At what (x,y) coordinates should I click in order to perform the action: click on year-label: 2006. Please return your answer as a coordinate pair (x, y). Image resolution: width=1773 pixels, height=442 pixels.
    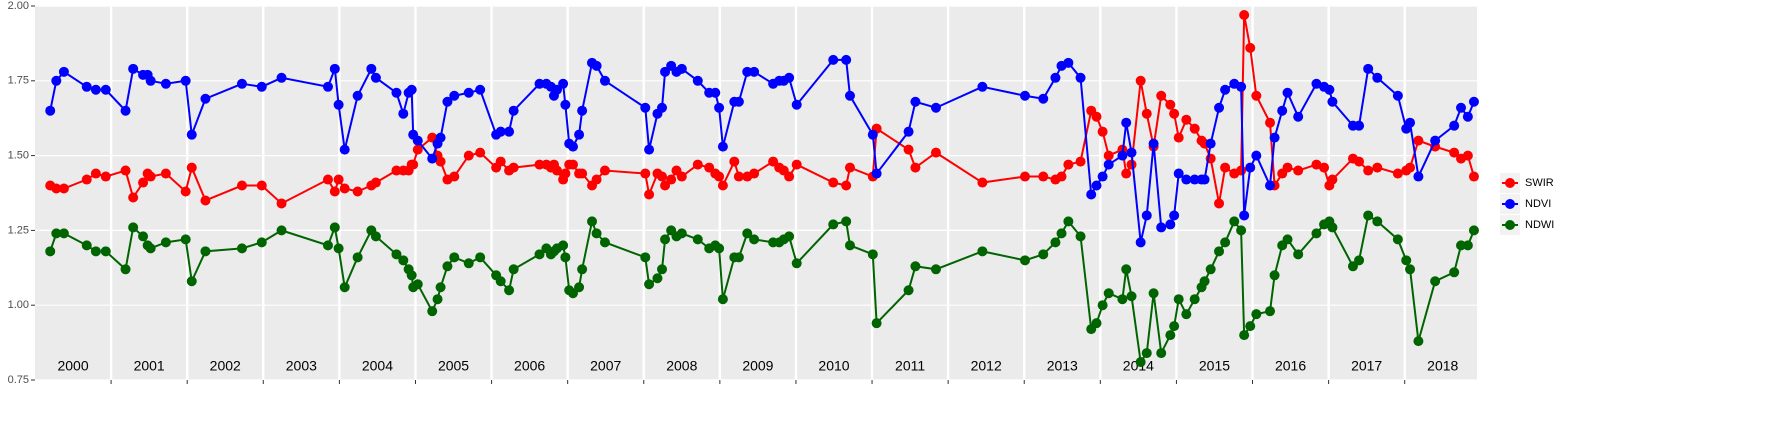
    Looking at the image, I should click on (529, 366).